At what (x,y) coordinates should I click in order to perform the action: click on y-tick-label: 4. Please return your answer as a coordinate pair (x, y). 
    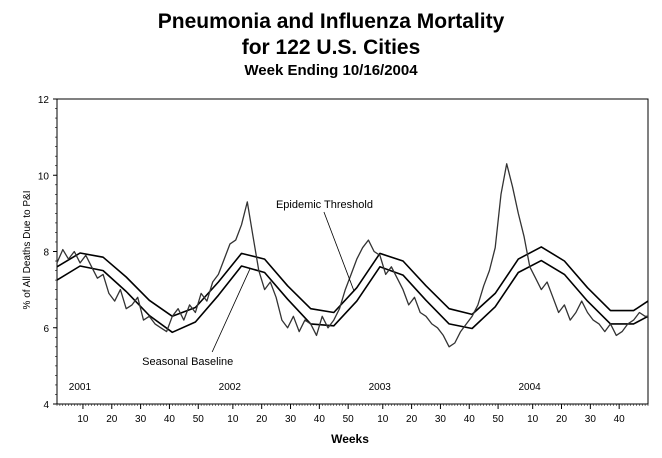
    Looking at the image, I should click on (46, 405).